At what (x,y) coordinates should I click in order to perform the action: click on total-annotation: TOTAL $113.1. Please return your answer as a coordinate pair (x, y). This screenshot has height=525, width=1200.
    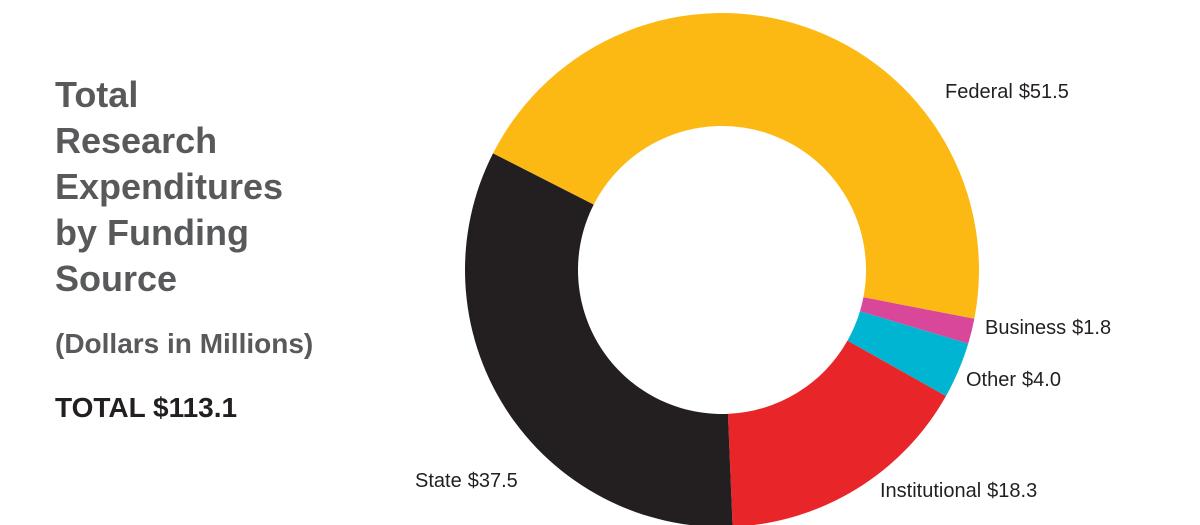
    Looking at the image, I should click on (146, 407).